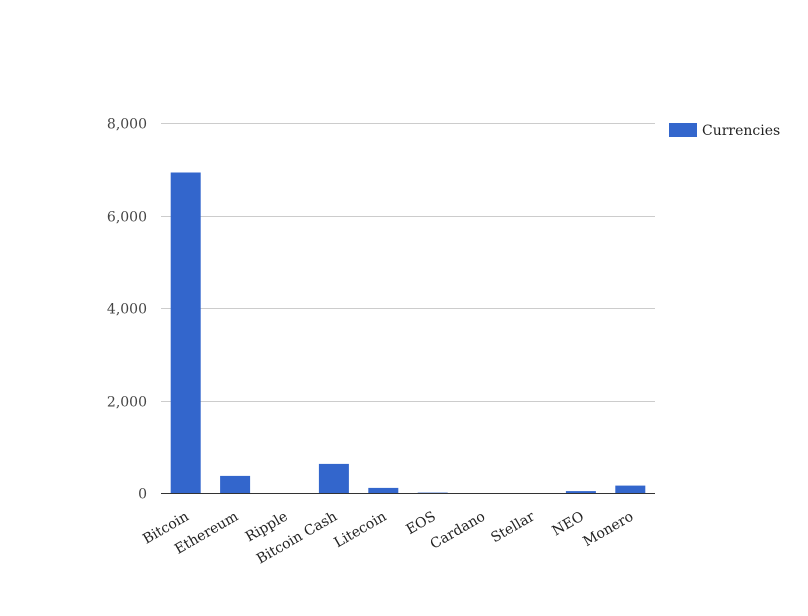  I want to click on legend: Currencies, so click(724, 131).